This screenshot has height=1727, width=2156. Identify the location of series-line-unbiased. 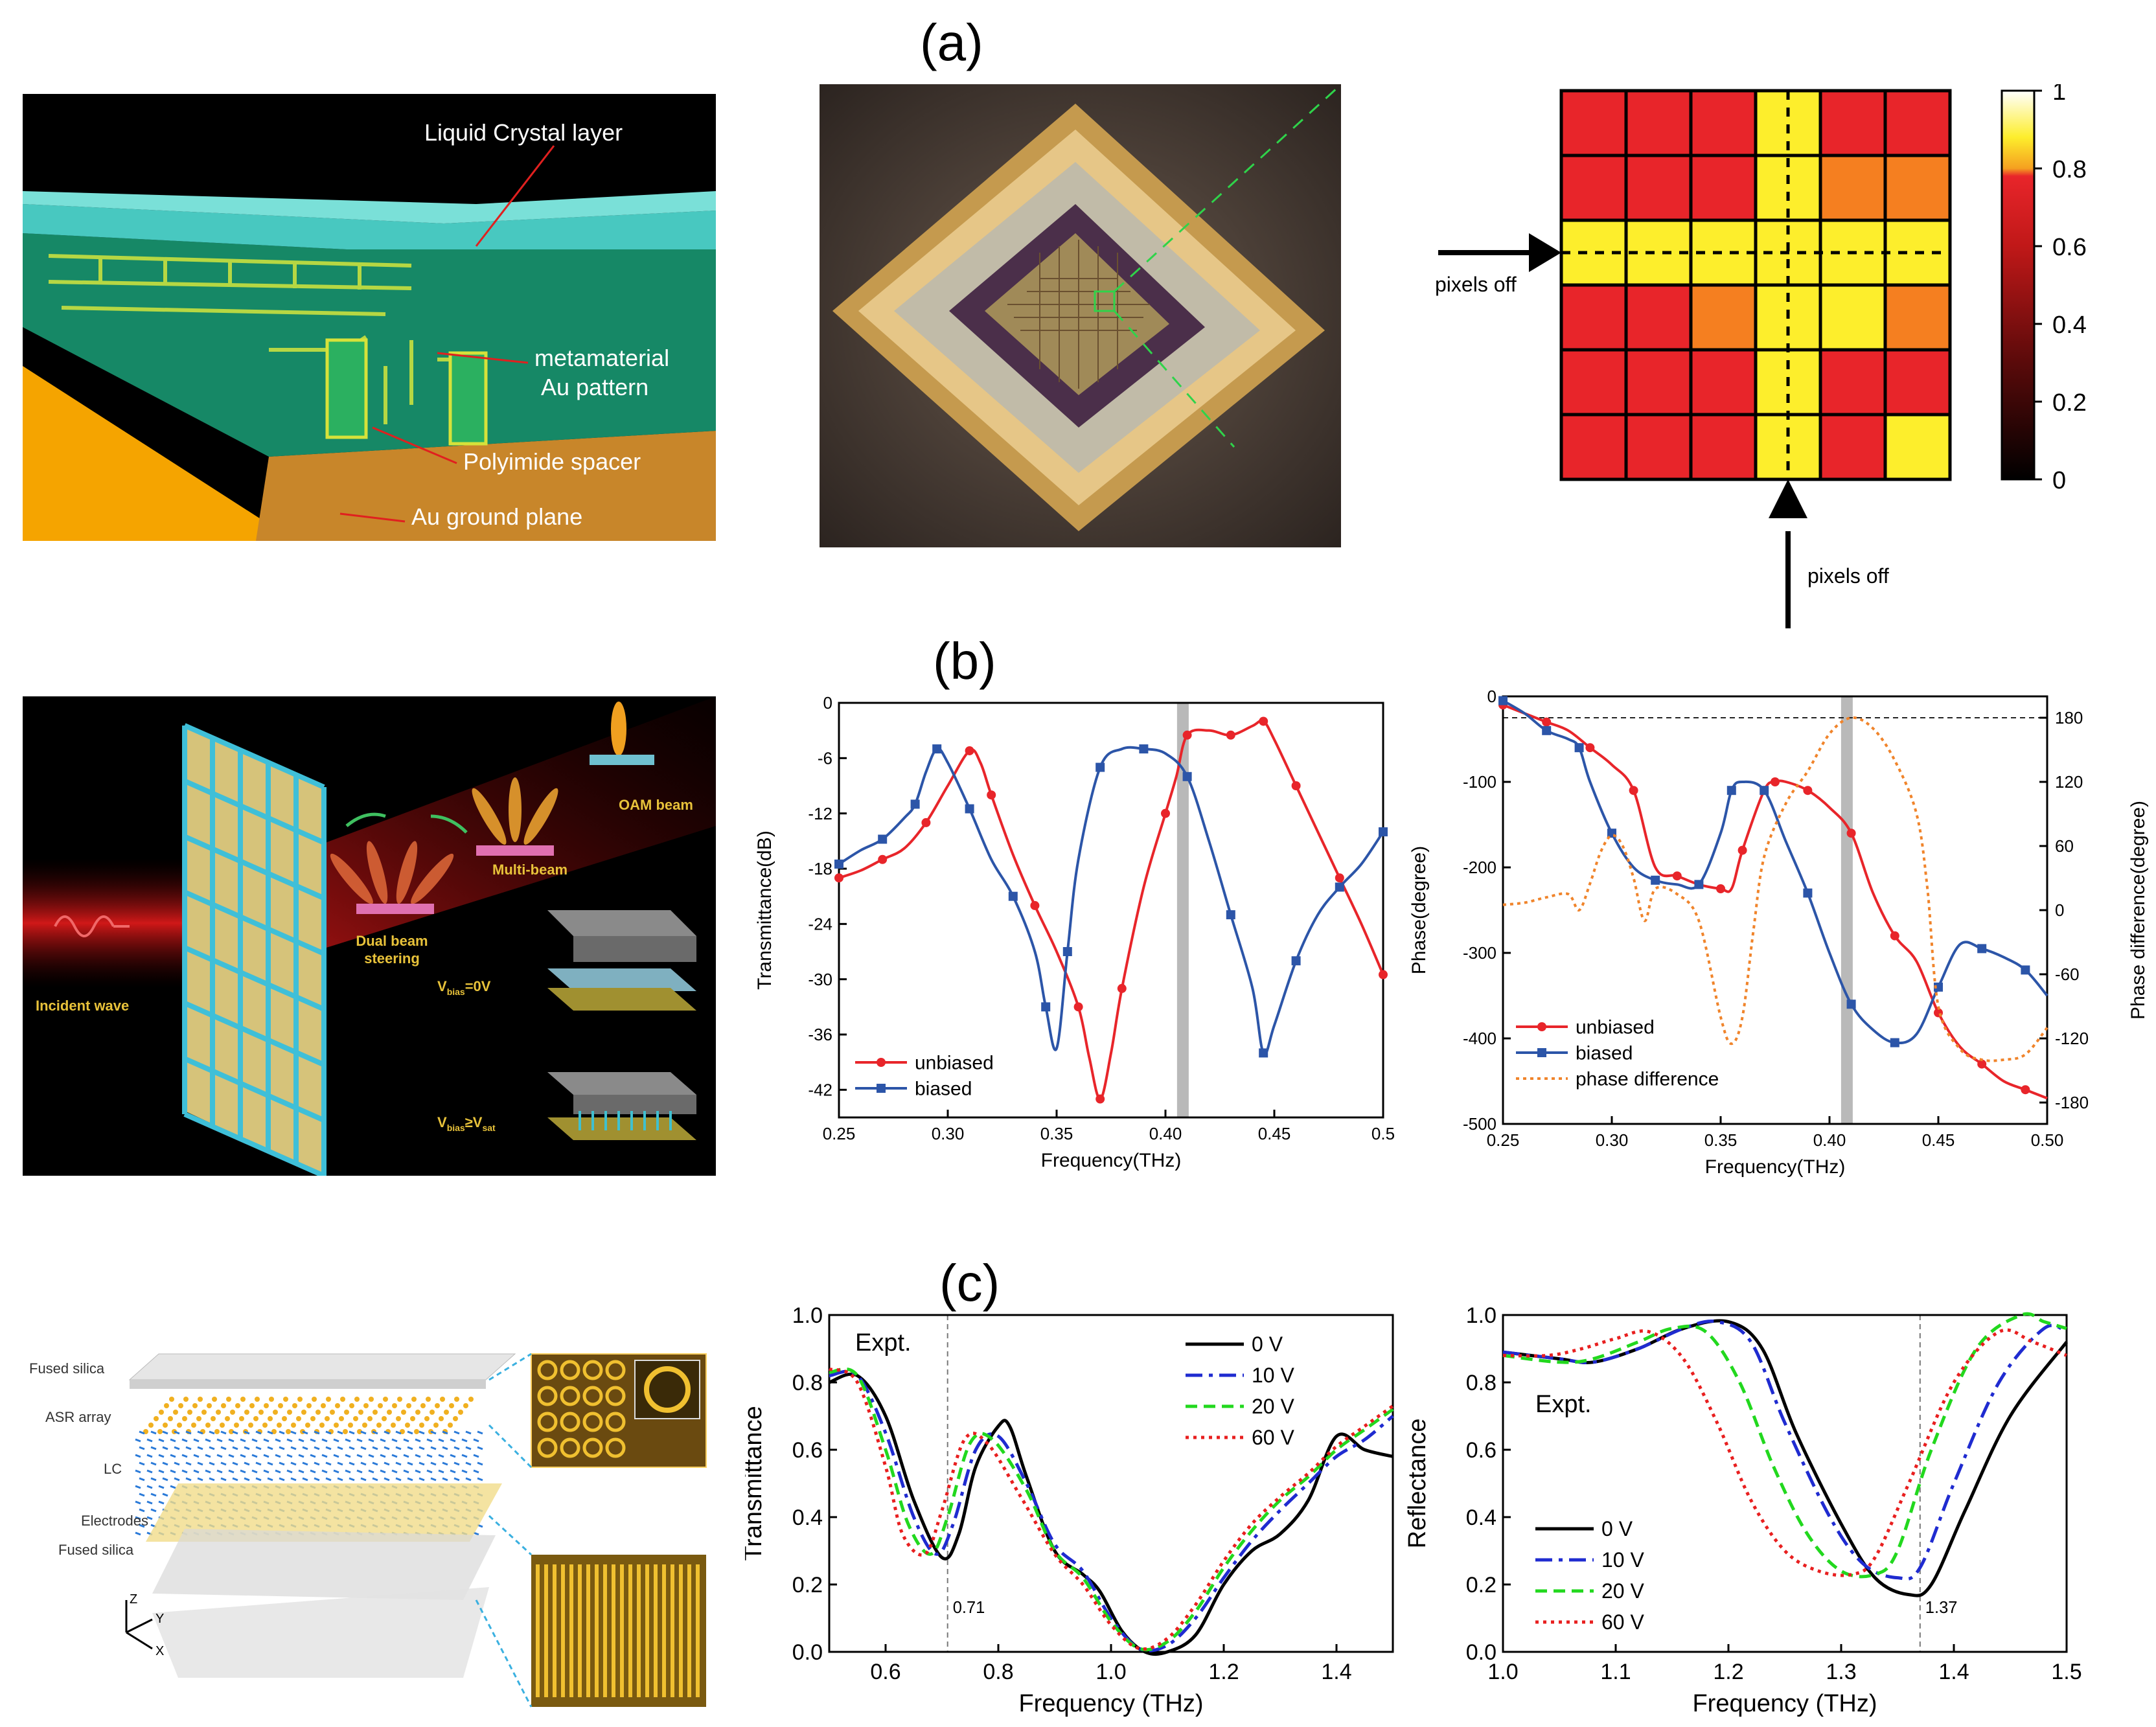
(1775, 901).